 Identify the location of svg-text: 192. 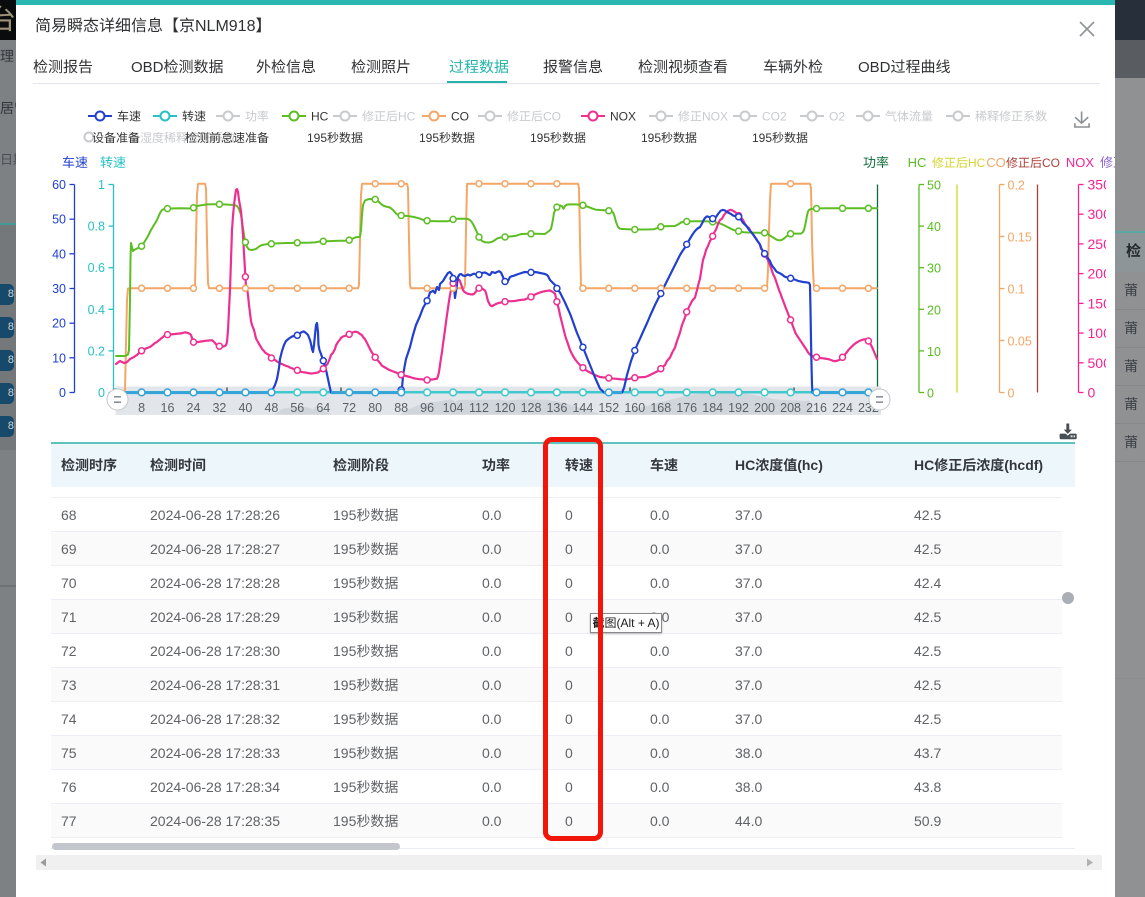
(738, 408).